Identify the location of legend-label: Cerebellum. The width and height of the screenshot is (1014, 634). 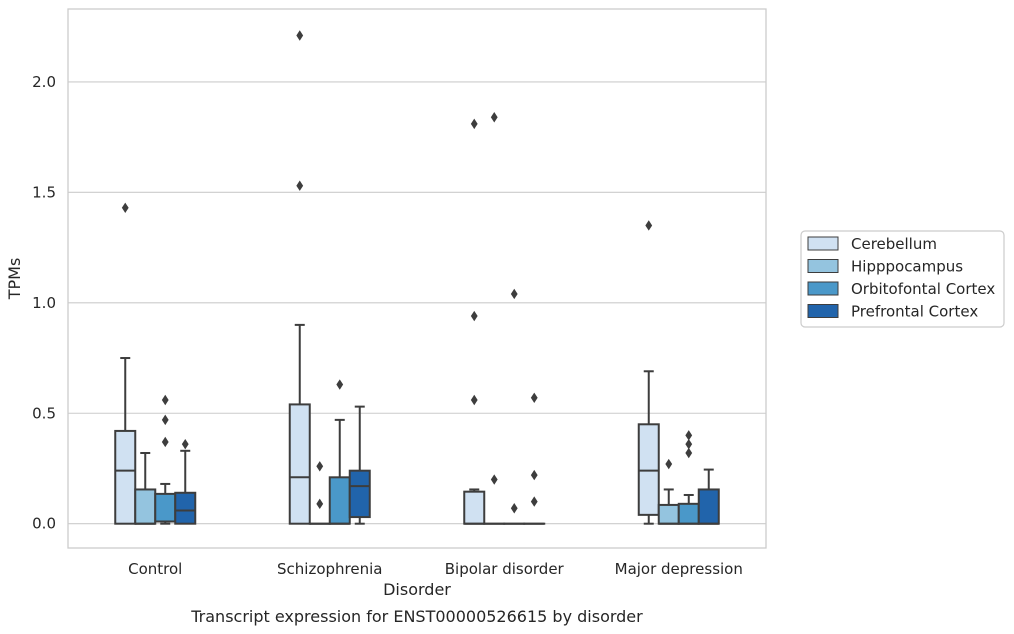
(894, 244).